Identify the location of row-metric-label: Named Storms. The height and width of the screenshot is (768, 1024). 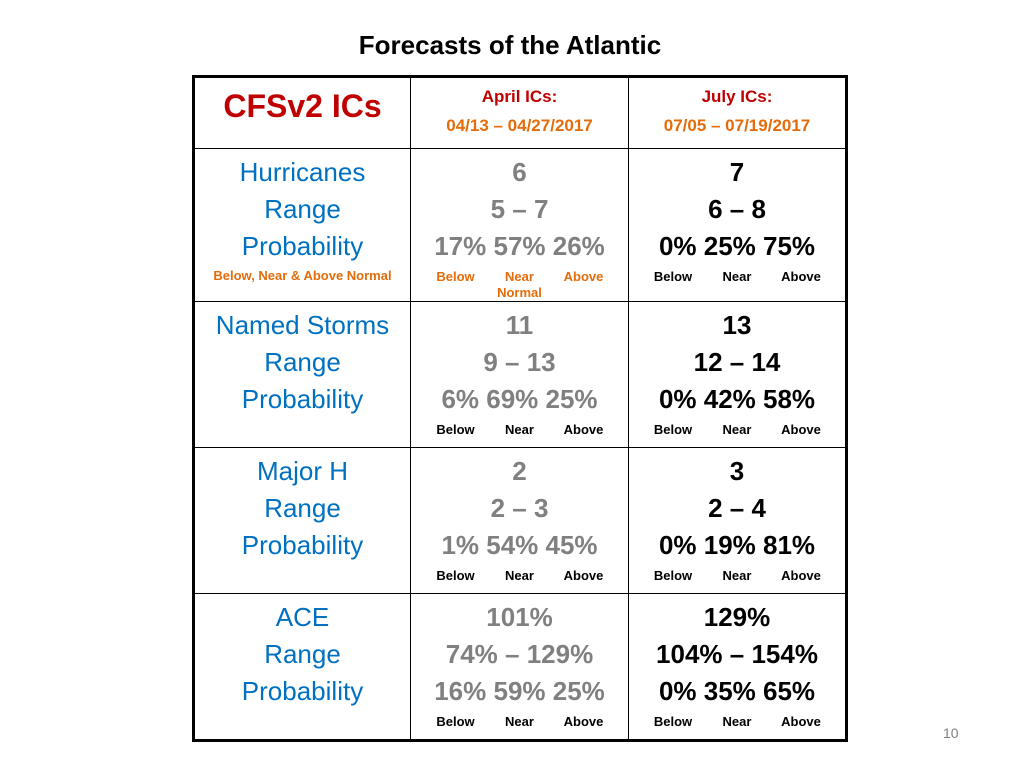
(302, 325).